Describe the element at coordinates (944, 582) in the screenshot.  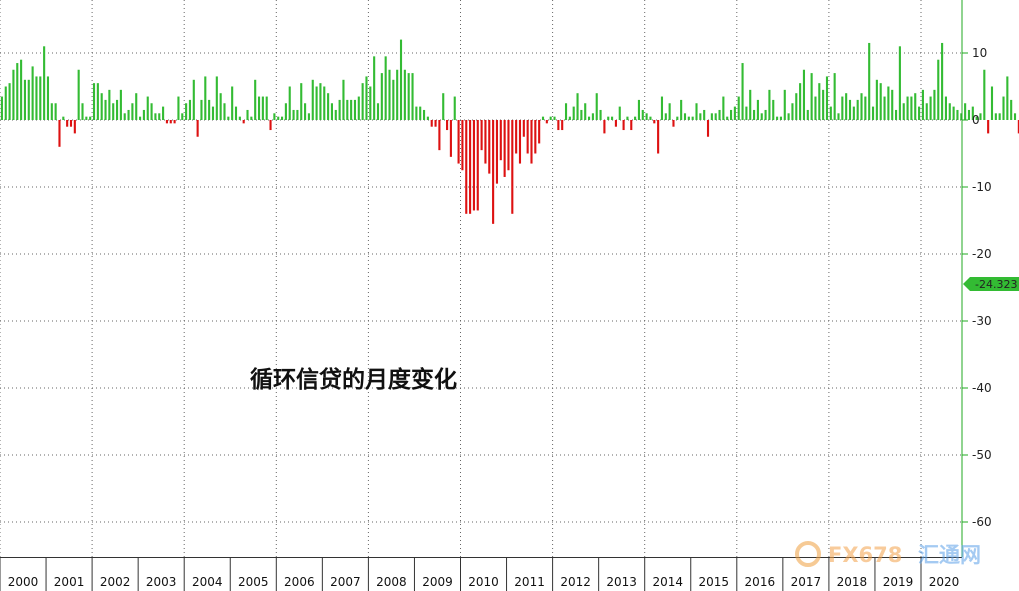
I see `x-tick-label: 2020` at that location.